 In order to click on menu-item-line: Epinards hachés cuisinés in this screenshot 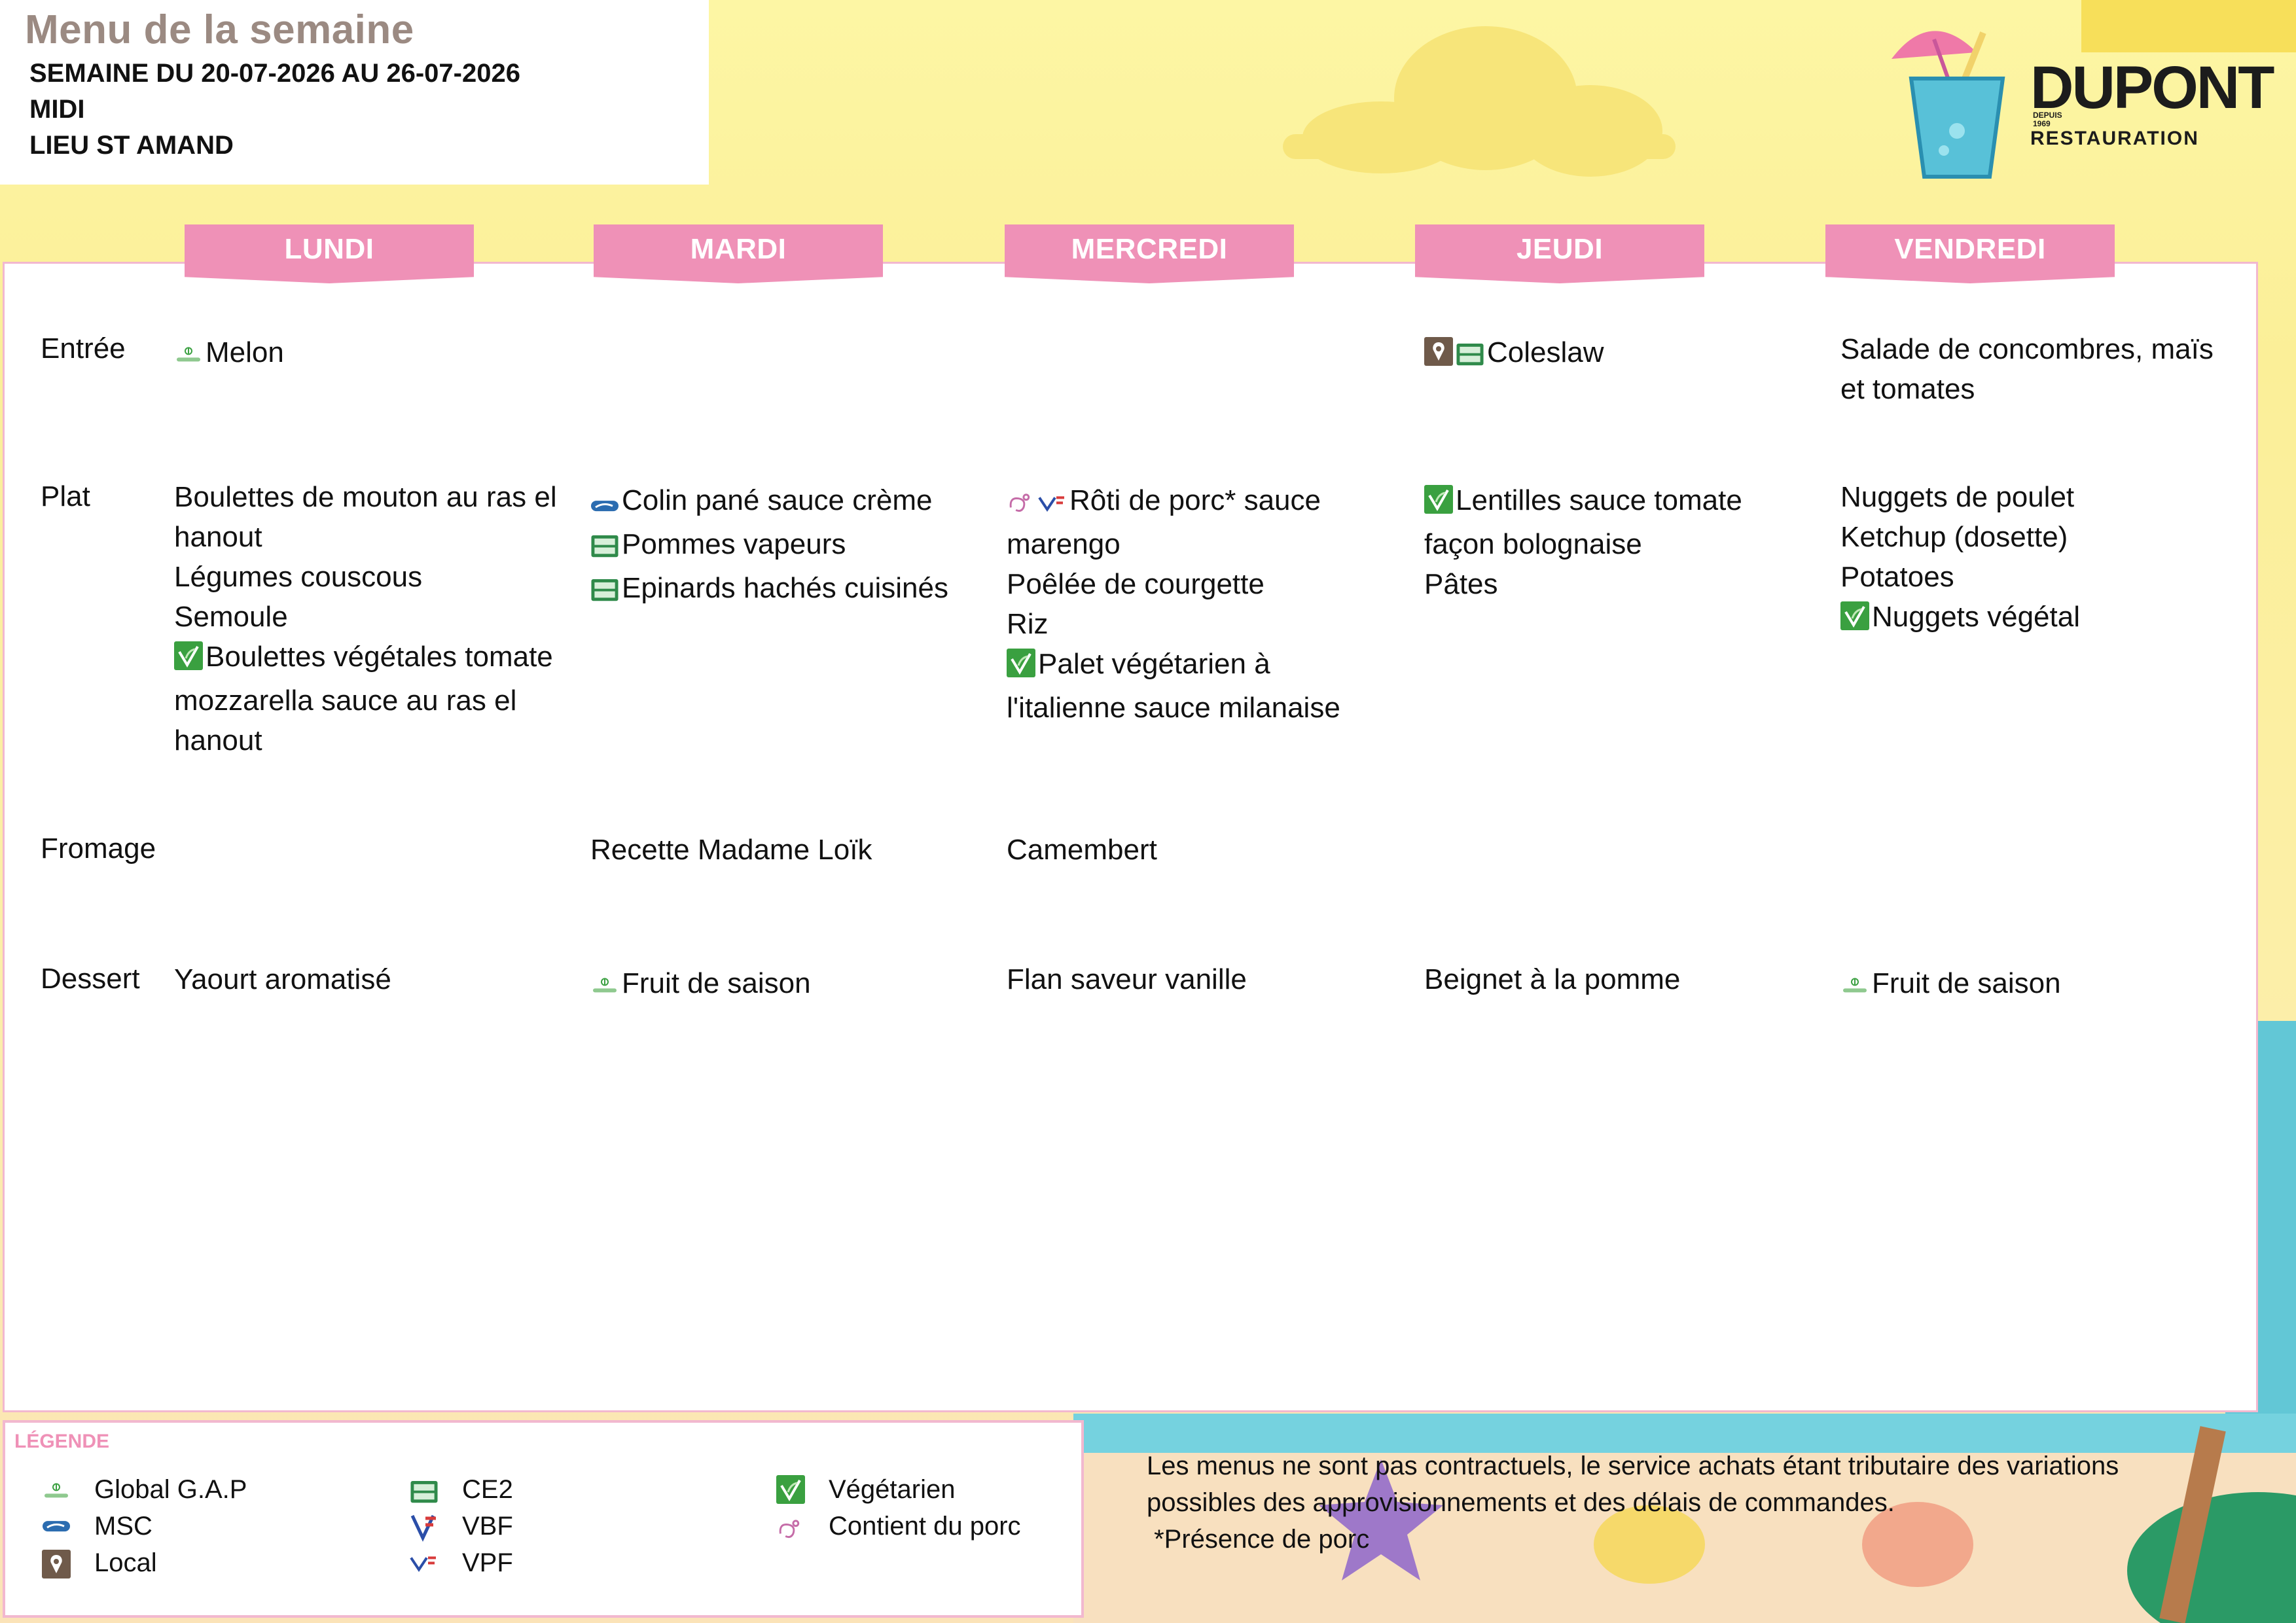, I will do `click(793, 590)`.